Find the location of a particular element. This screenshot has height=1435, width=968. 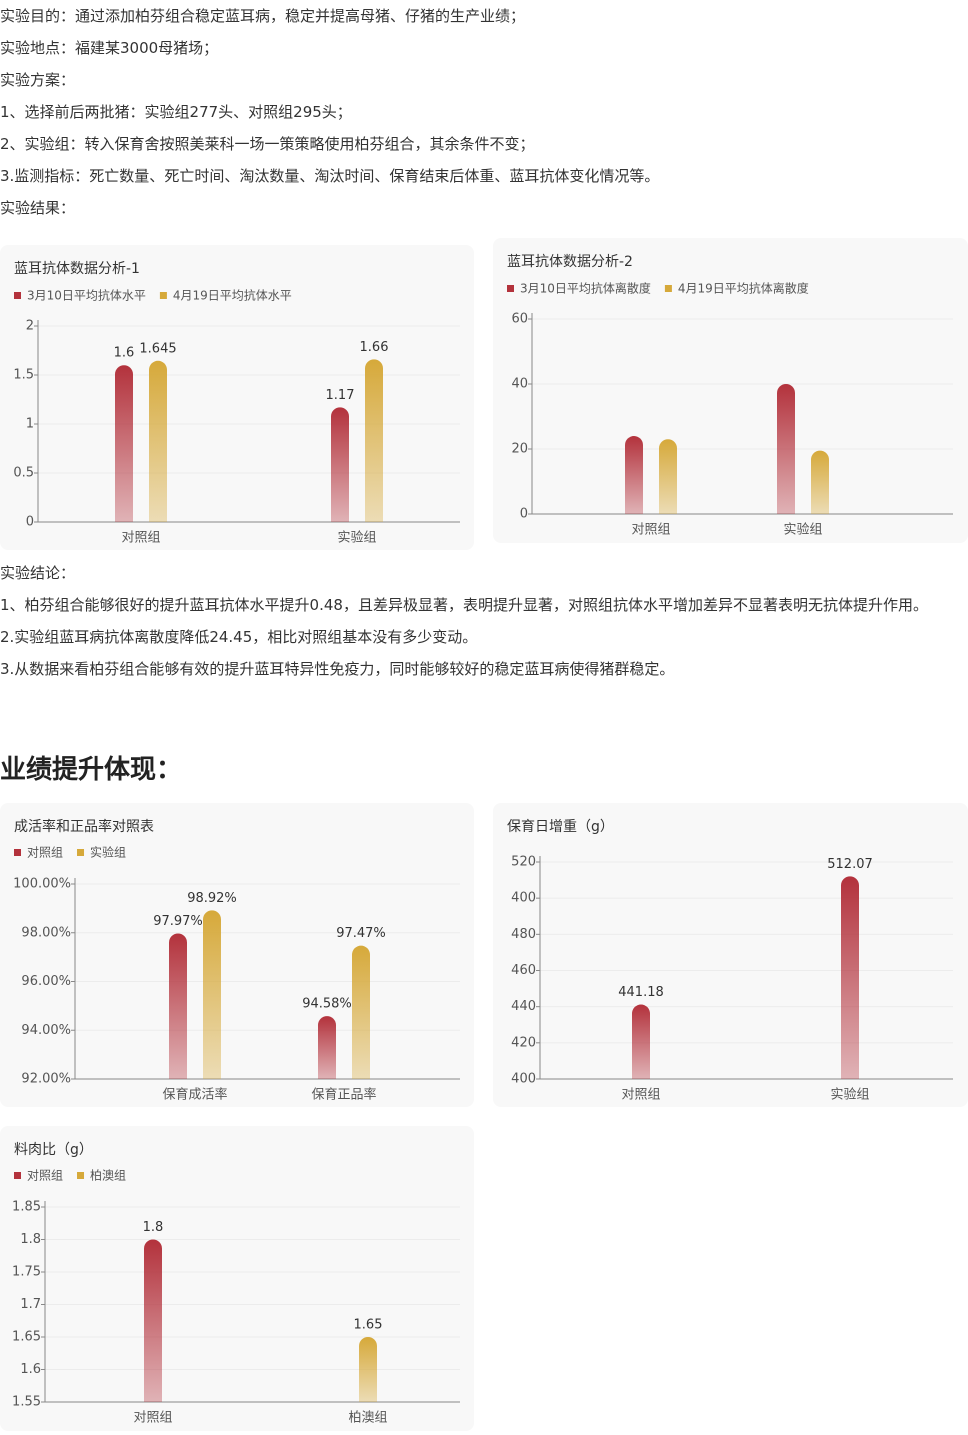

y-tick-label: 92.00% is located at coordinates (46, 1079).